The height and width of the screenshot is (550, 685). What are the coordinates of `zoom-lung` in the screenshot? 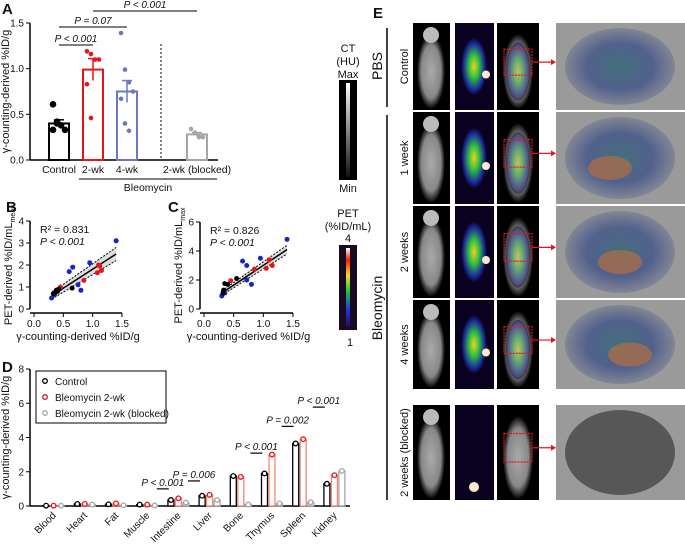 It's located at (620, 452).